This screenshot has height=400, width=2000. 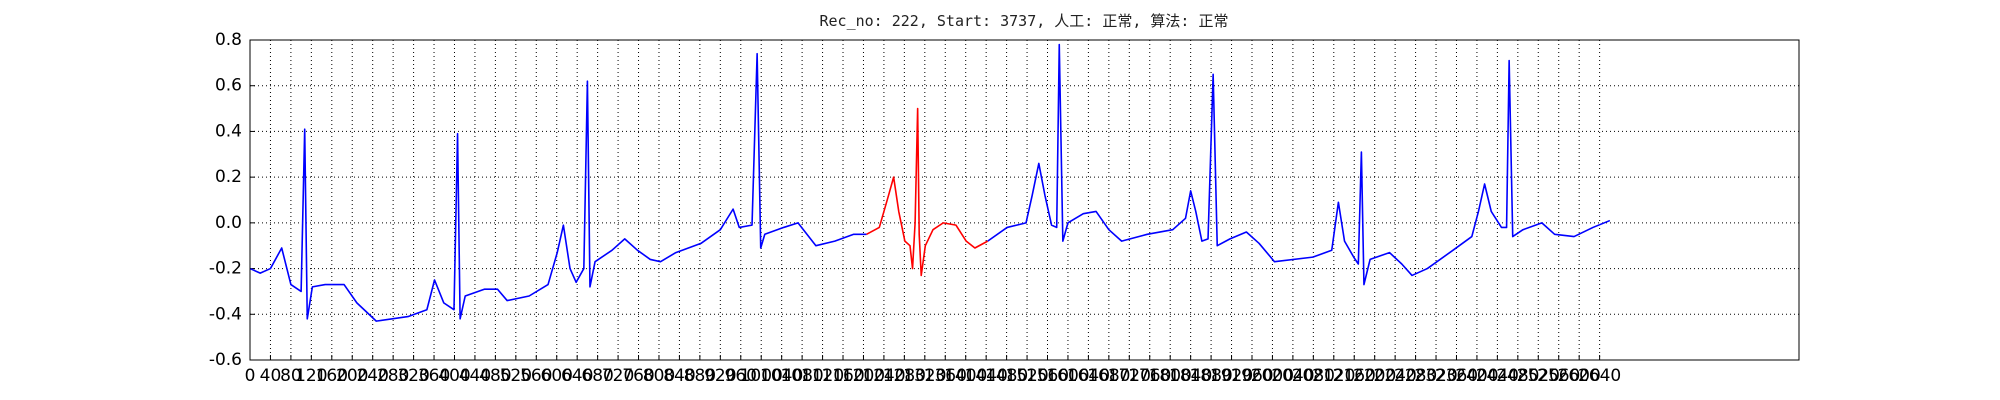 What do you see at coordinates (536, 376) in the screenshot?
I see `x-tick-label: 560` at bounding box center [536, 376].